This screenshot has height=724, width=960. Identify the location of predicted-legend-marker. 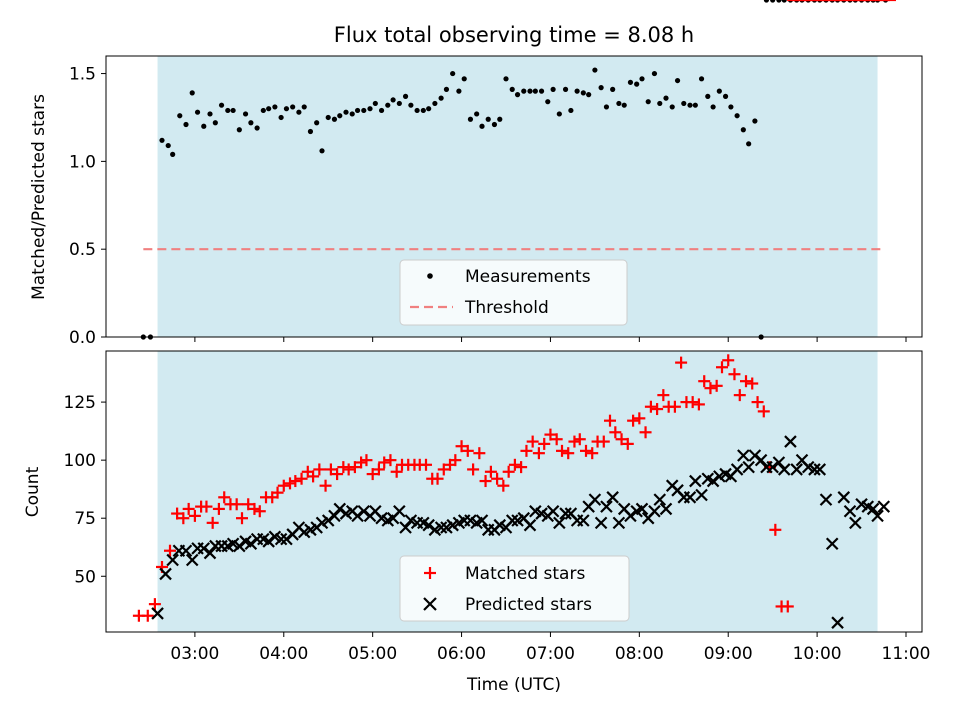
(430, 604).